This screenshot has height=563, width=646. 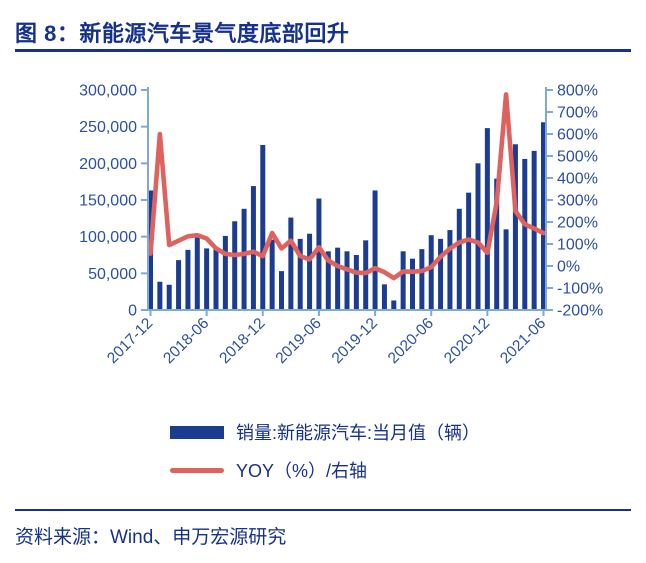 I want to click on left-axis-label: 50,000, so click(x=112, y=274).